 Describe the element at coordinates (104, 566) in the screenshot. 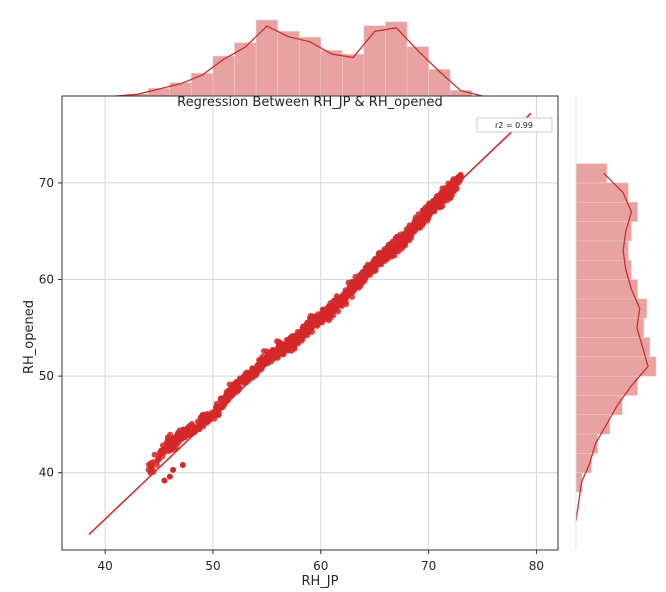

I see `x-tick-label: 40` at that location.